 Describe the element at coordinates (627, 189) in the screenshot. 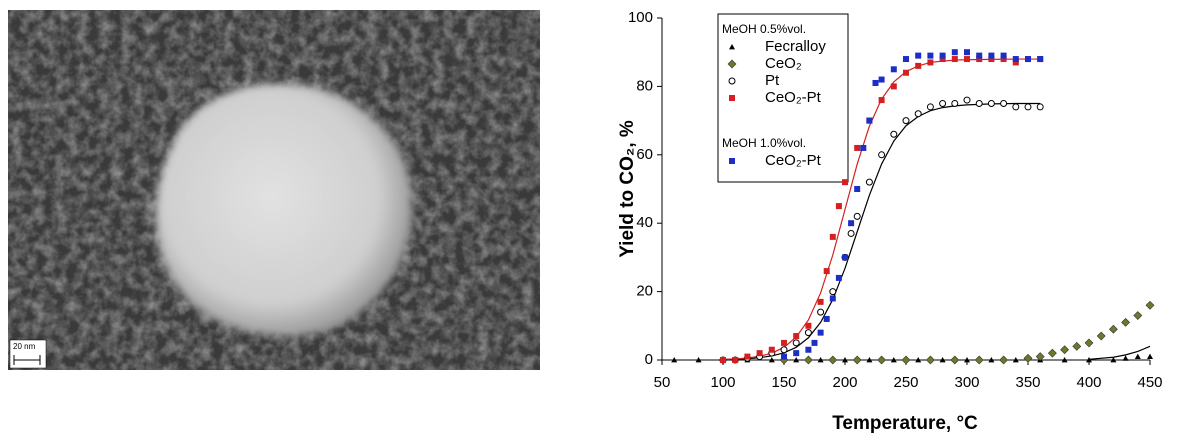

I see `y-axis-title: Yield to CO₂, %` at that location.